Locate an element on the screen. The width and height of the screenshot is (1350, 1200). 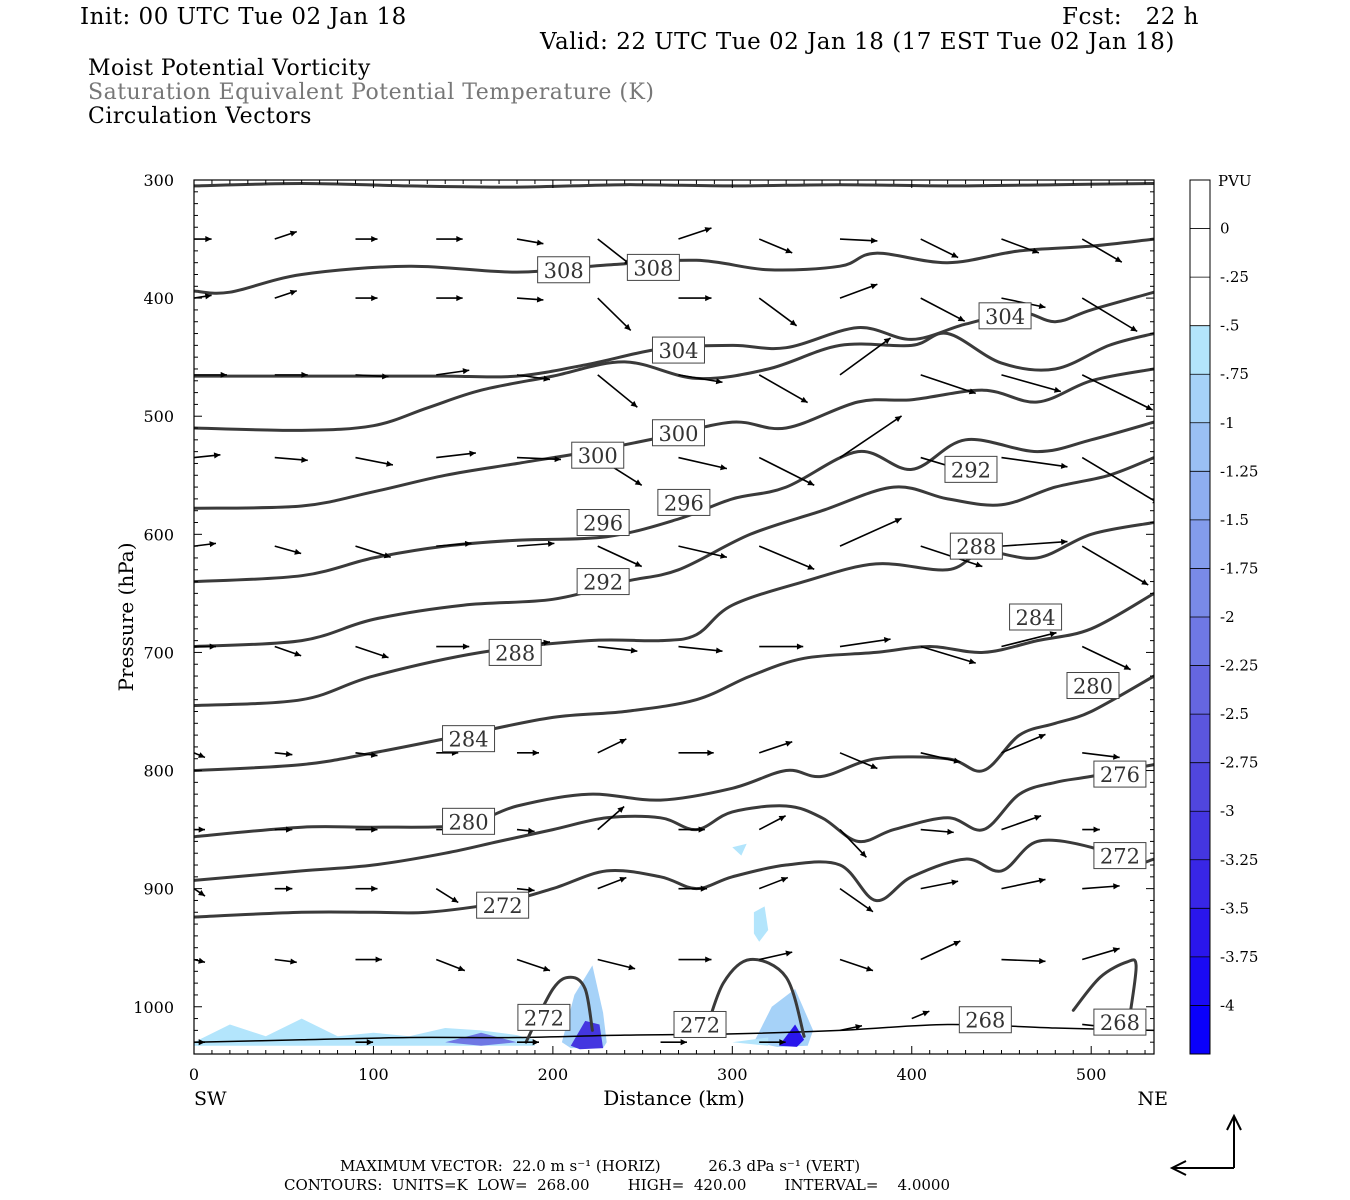
contour-label: 296 is located at coordinates (603, 523).